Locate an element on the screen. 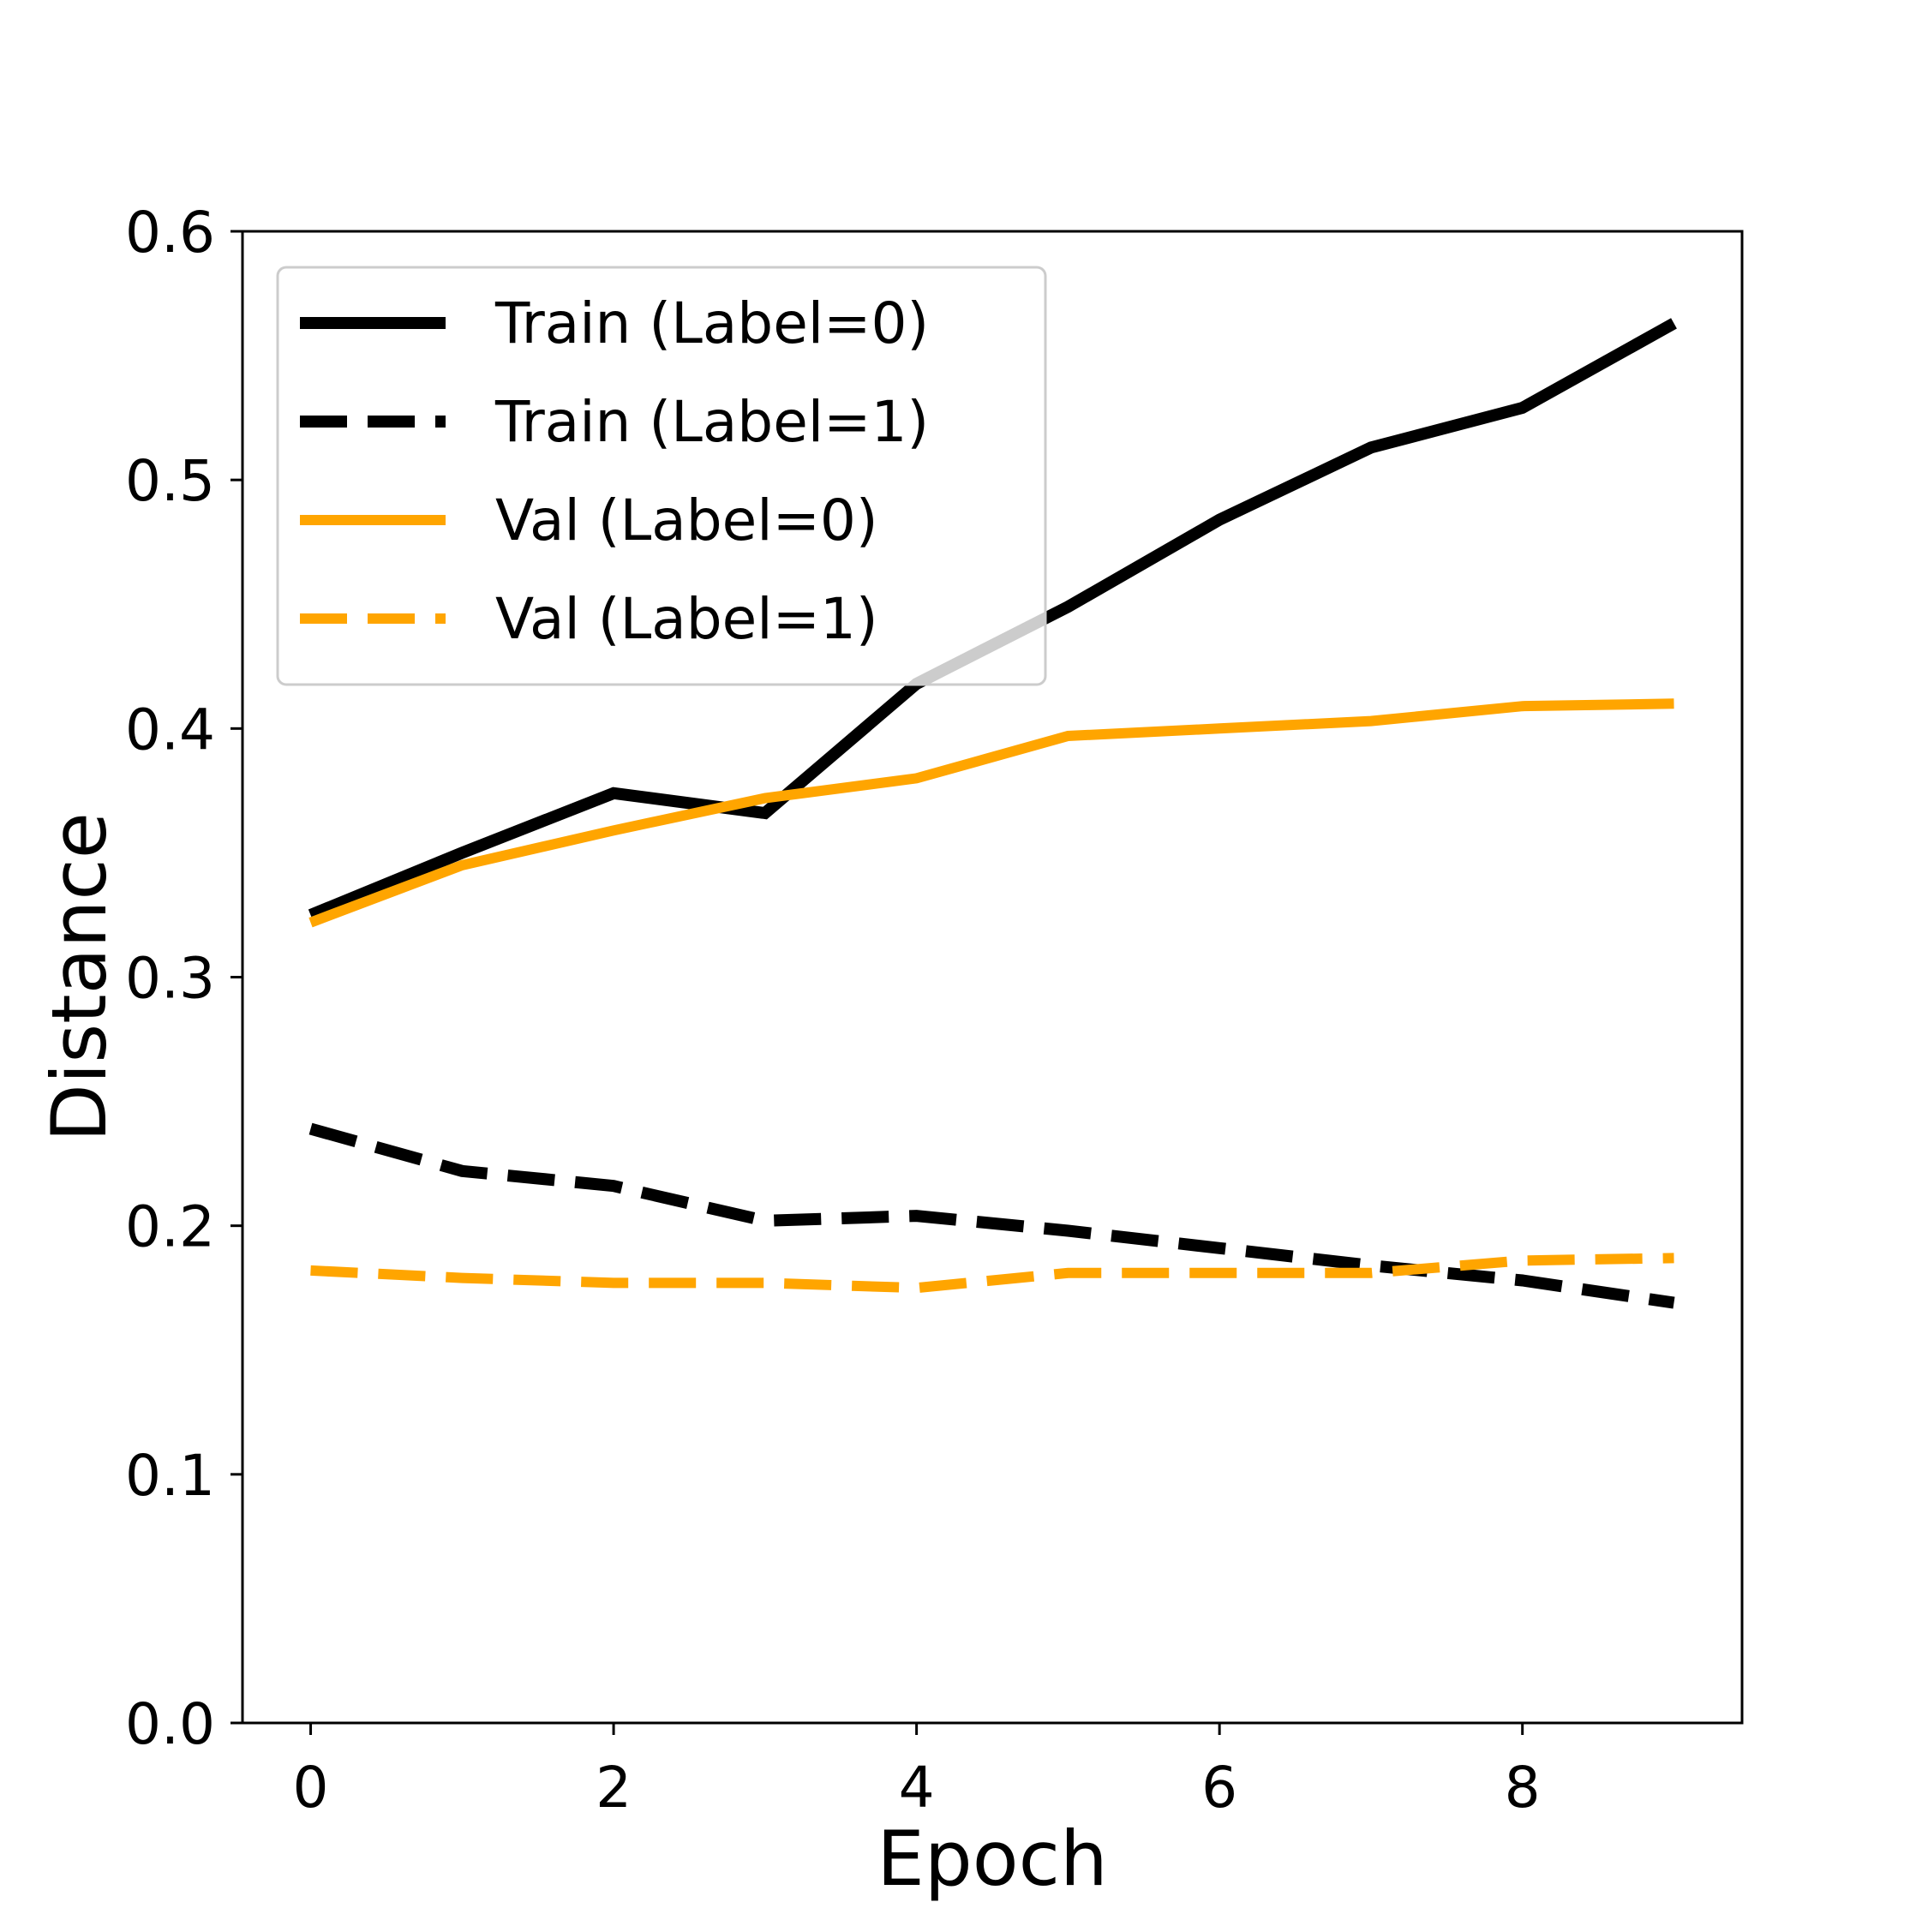  x-tick-label: 6 is located at coordinates (1219, 1788).